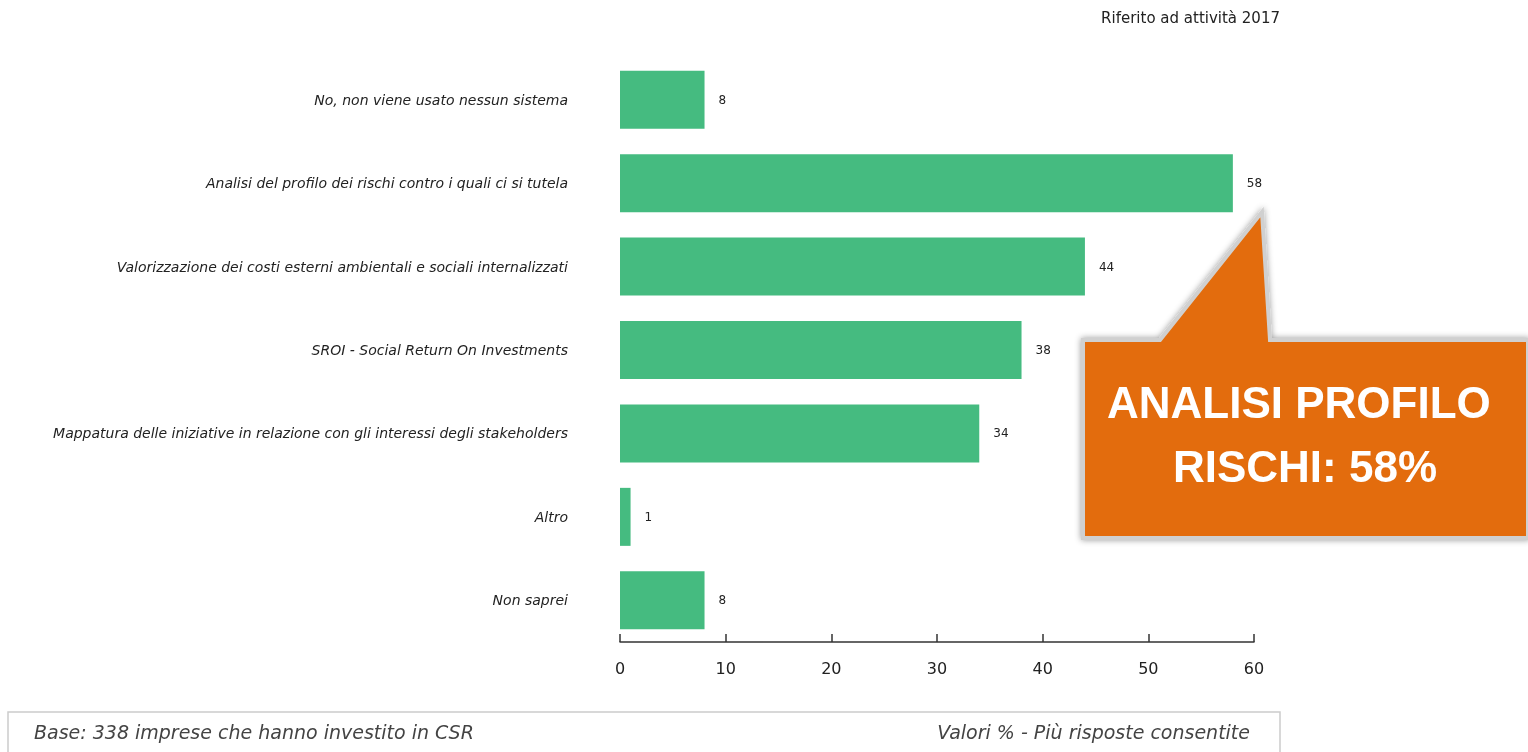 The image size is (1528, 752). I want to click on y-tick-label: Mappatura delle iniziative in relazione con gli interessi degli stakeholders, so click(310, 433).